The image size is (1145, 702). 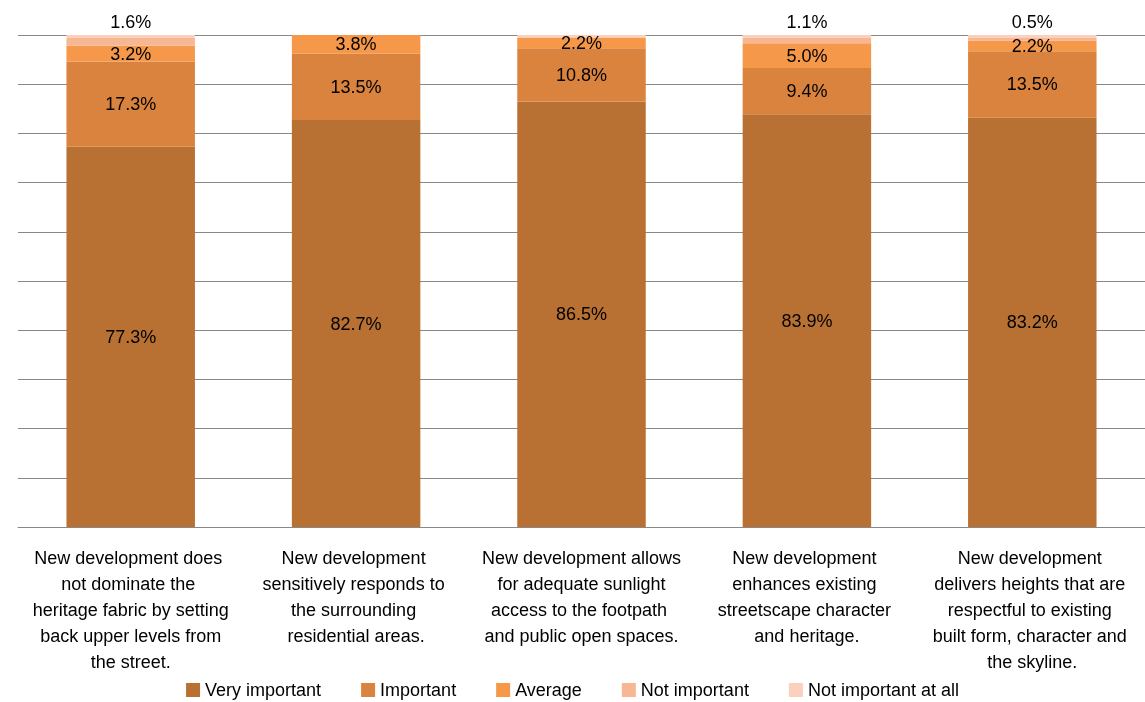 What do you see at coordinates (581, 597) in the screenshot?
I see `x-tick-label: New development allows for adequate sunlight access to the footpath and public open spaces.` at bounding box center [581, 597].